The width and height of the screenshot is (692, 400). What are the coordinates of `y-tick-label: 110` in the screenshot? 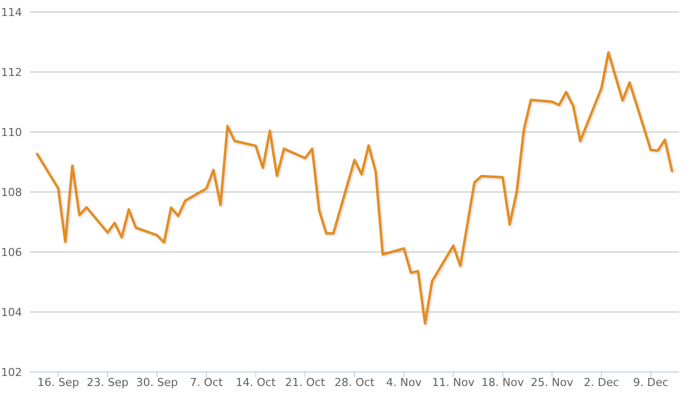 It's located at (11, 132).